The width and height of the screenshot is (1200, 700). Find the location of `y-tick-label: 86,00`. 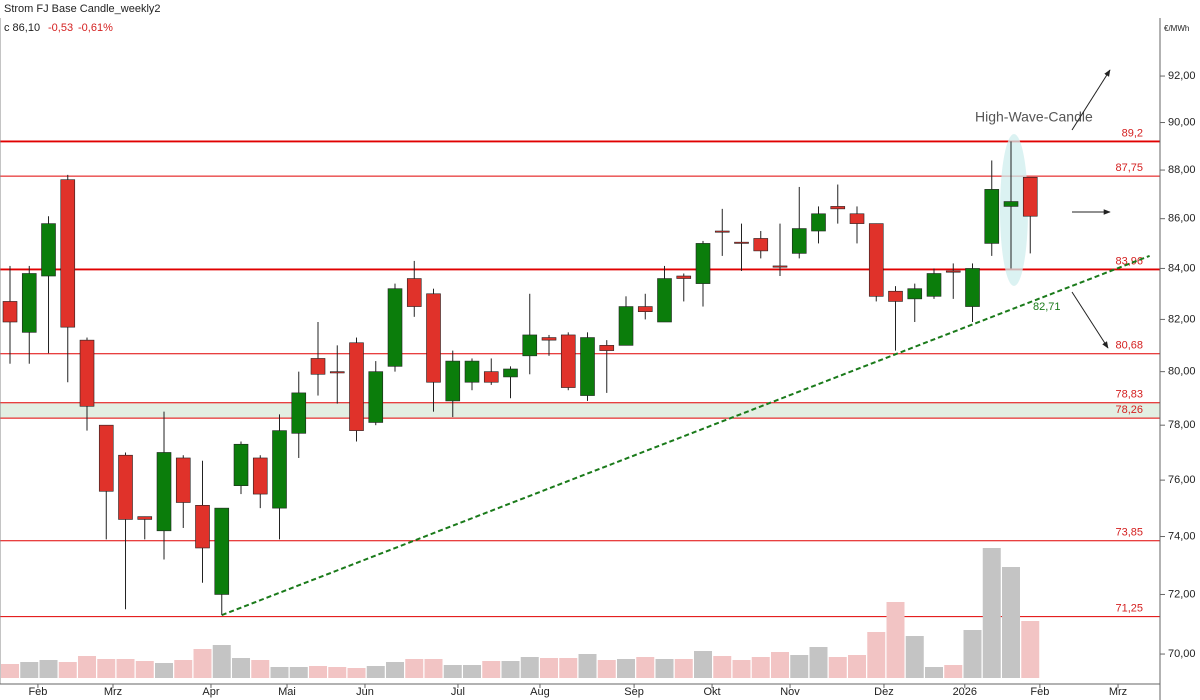

y-tick-label: 86,00 is located at coordinates (1182, 219).